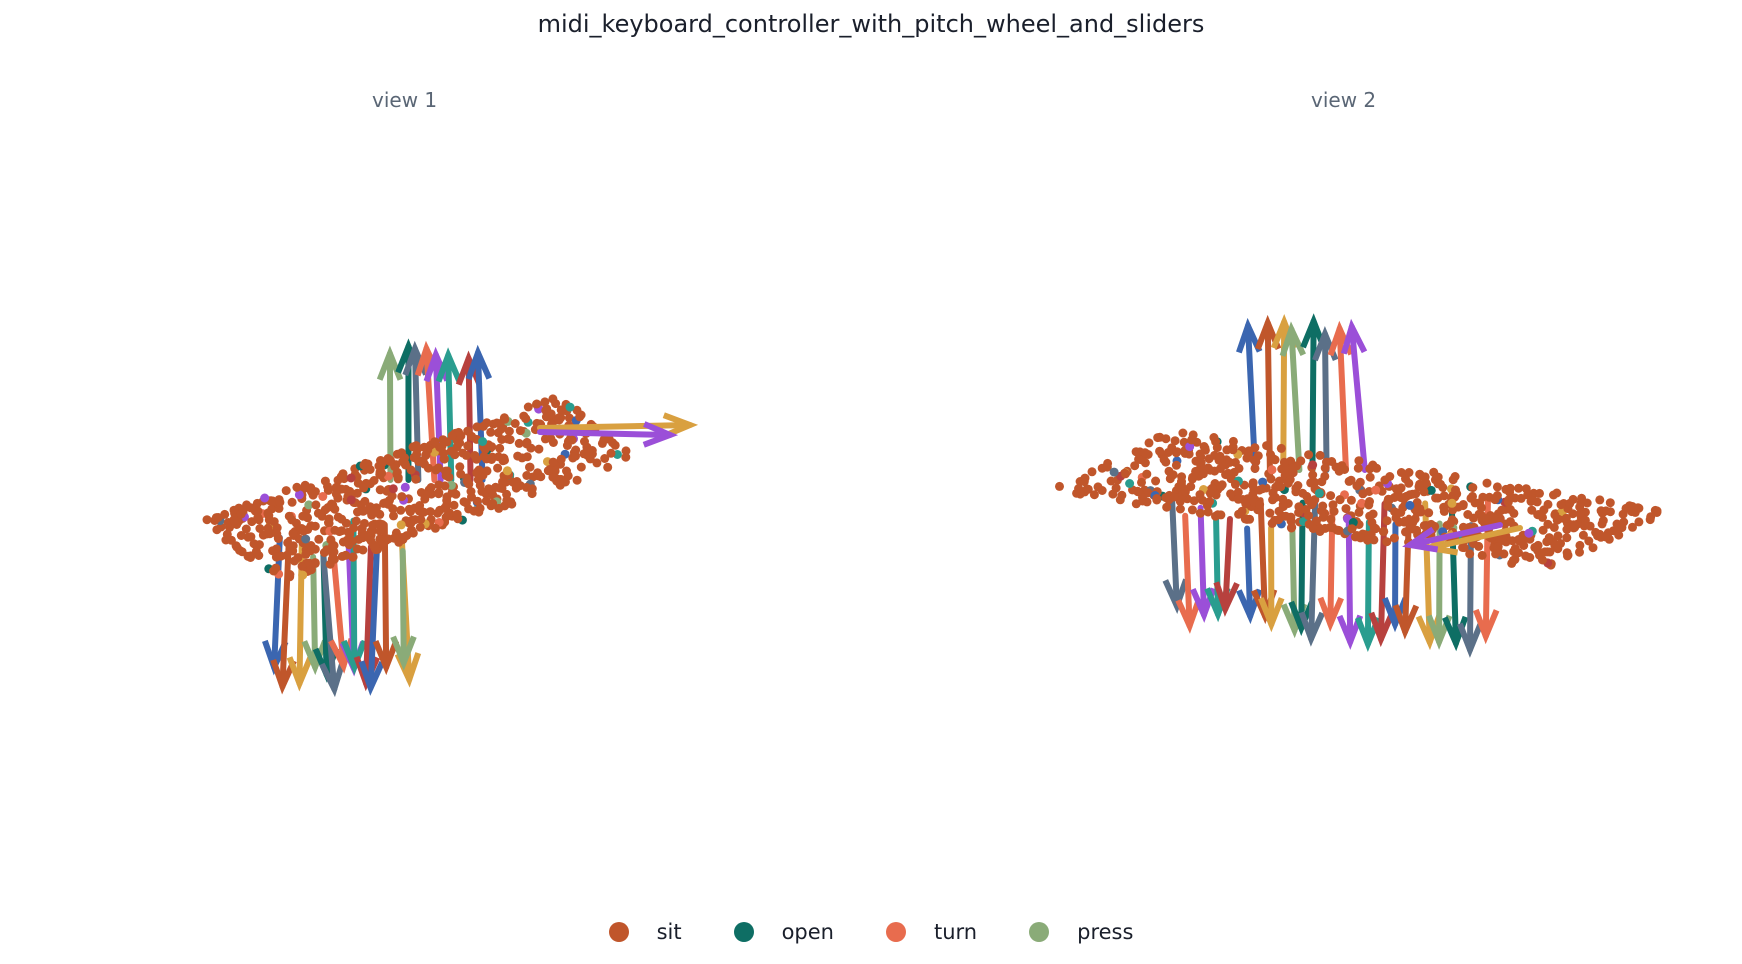  Describe the element at coordinates (931, 932) in the screenshot. I see `legend-item-turn: turn` at that location.